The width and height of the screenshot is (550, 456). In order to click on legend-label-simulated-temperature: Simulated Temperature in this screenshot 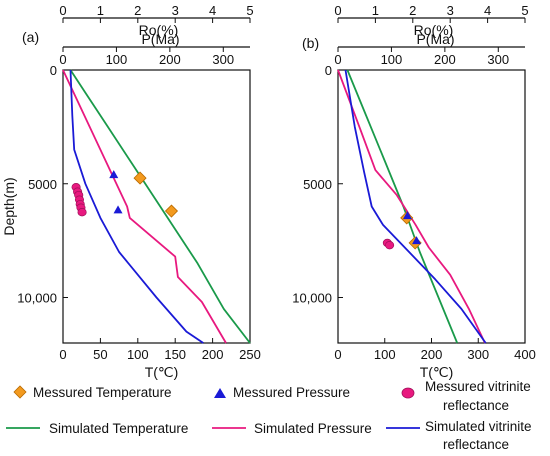, I will do `click(118, 428)`.